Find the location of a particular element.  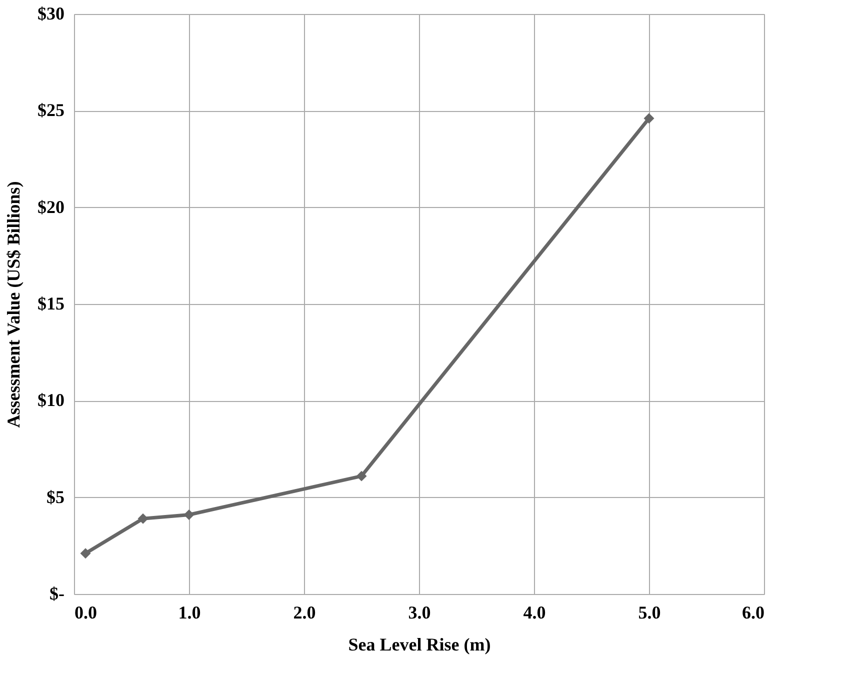

x-tick-label: 2.0 is located at coordinates (304, 612).